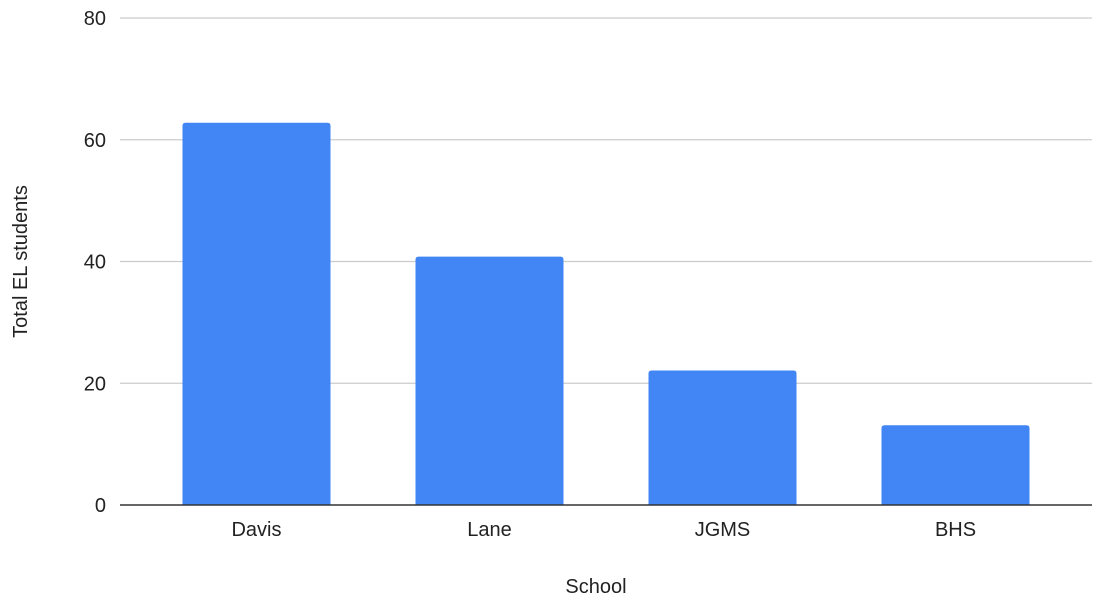 The height and width of the screenshot is (596, 1107). Describe the element at coordinates (955, 465) in the screenshot. I see `bar-bhs` at that location.